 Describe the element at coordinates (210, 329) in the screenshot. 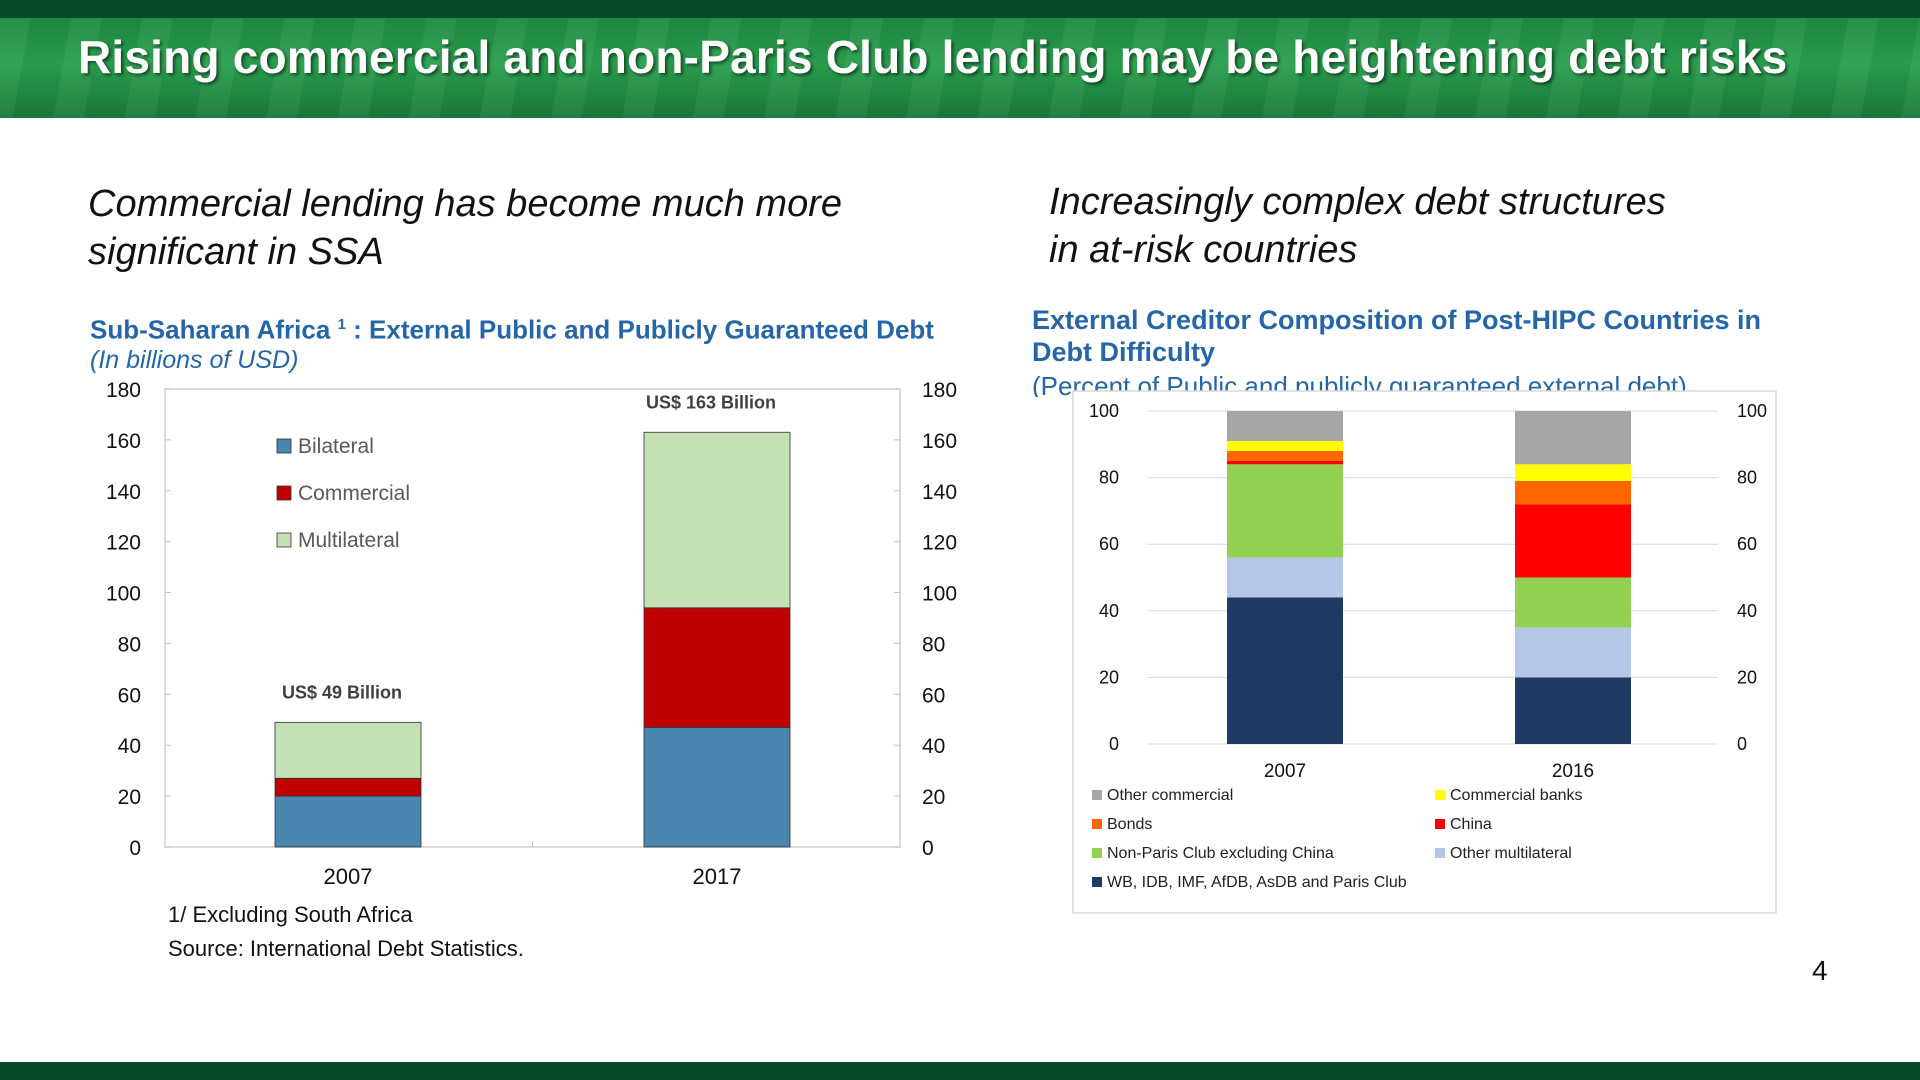

I see `left-chart-title-main: Sub-Saharan Africa` at that location.